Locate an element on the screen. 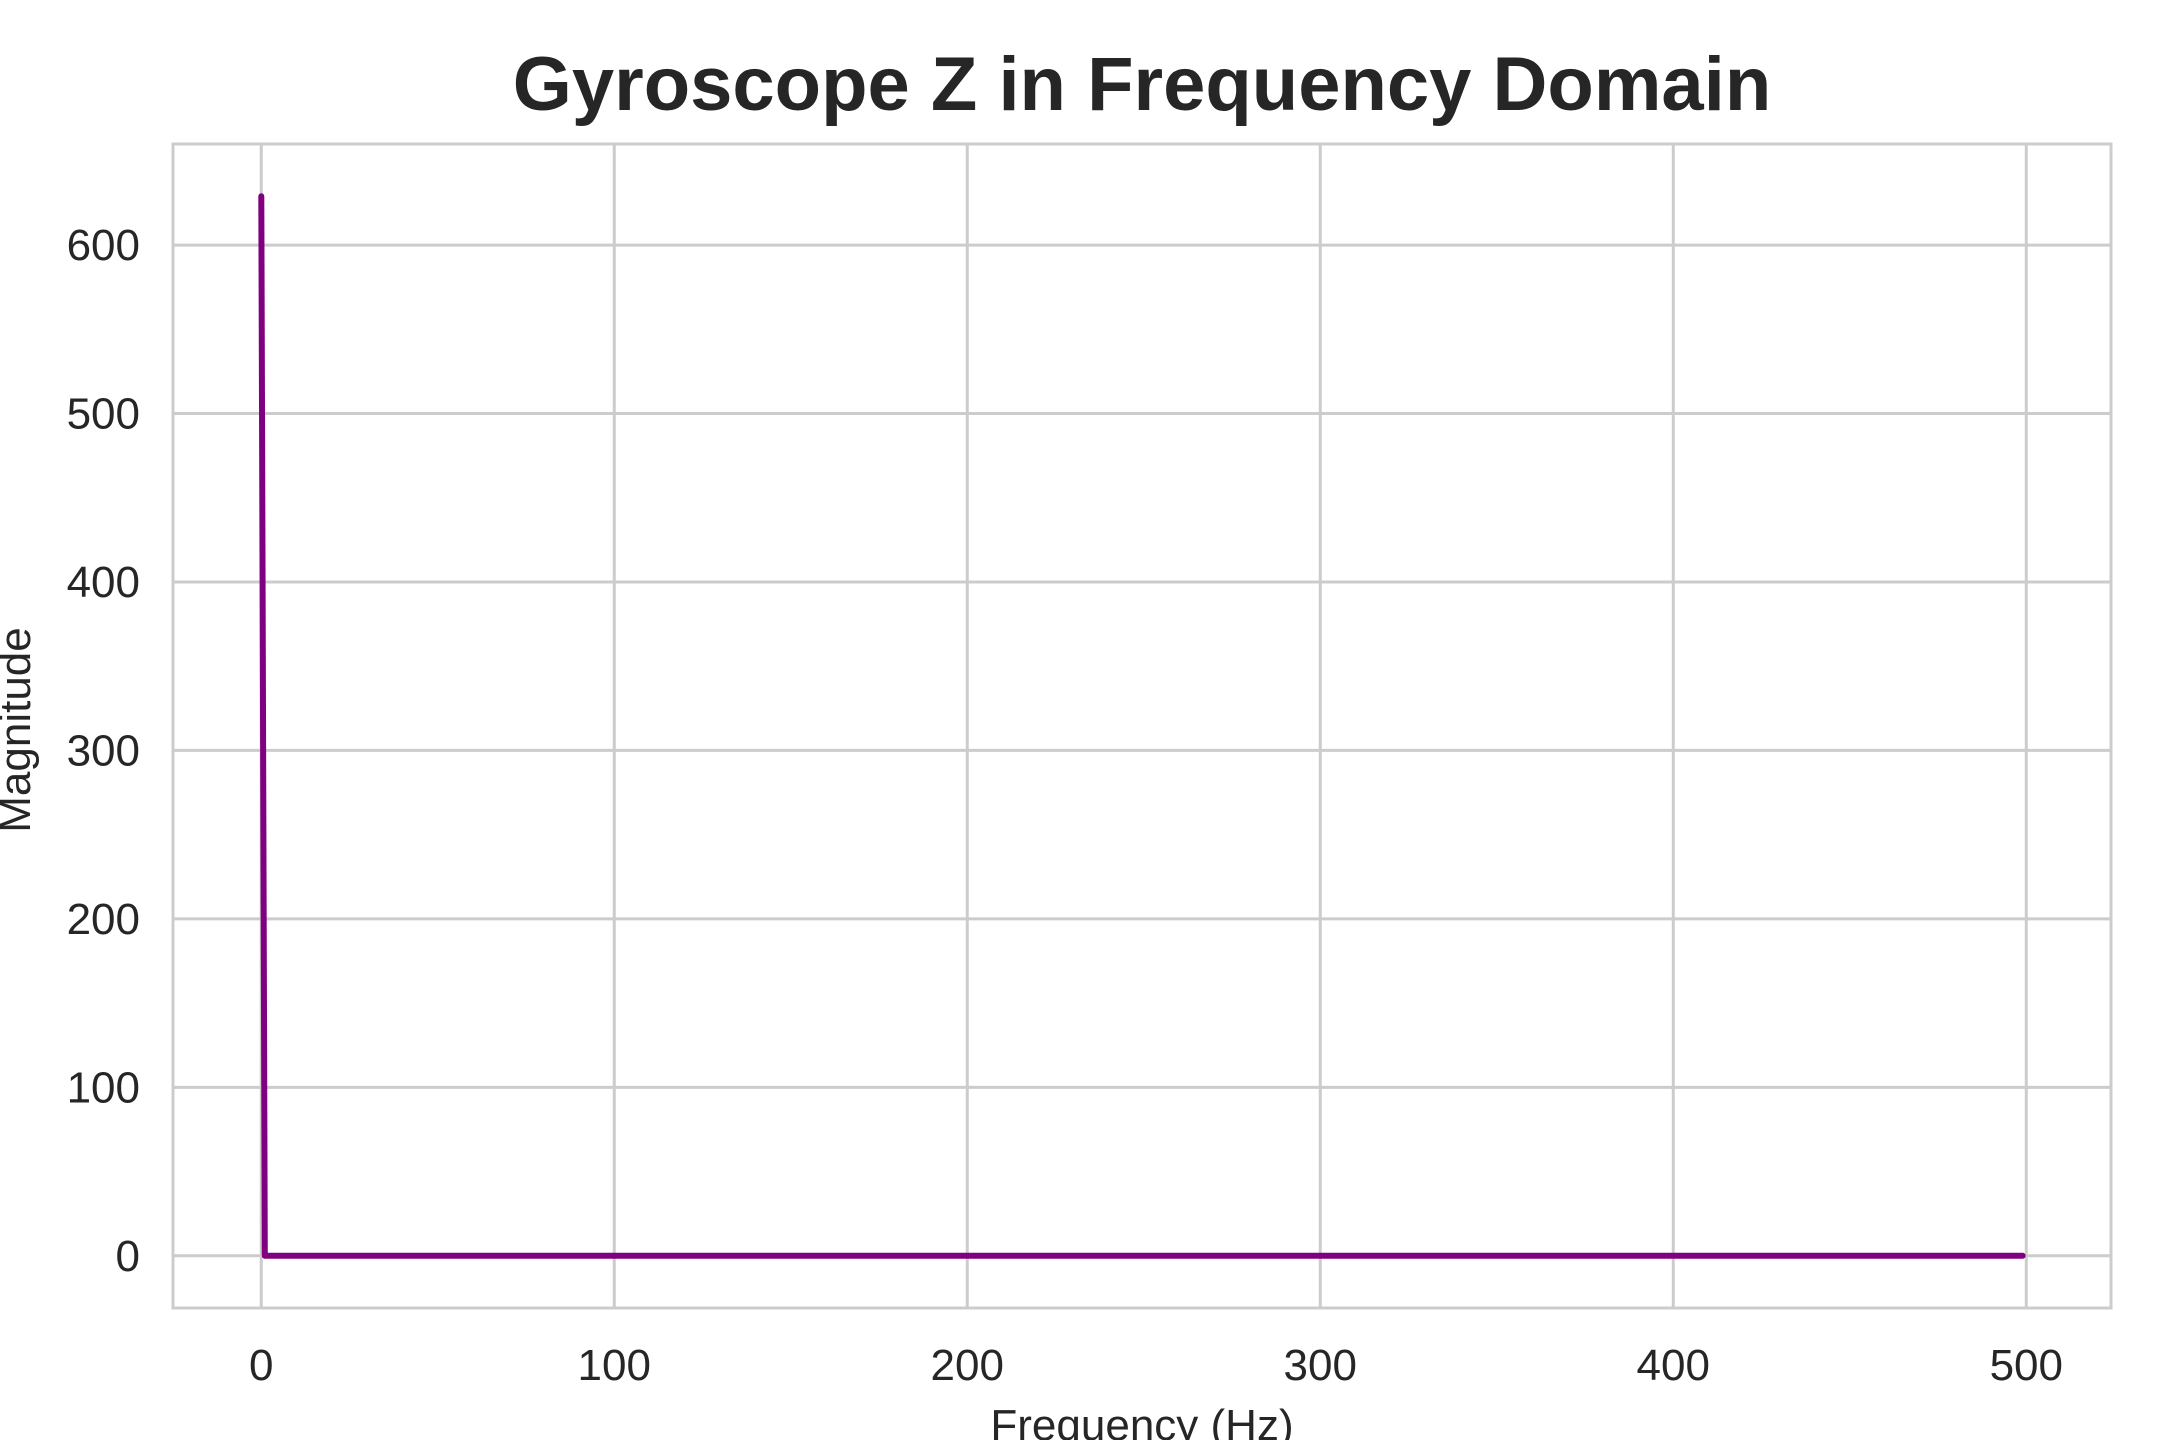 This screenshot has width=2160, height=1445. x-tick-label: 200 is located at coordinates (967, 1365).